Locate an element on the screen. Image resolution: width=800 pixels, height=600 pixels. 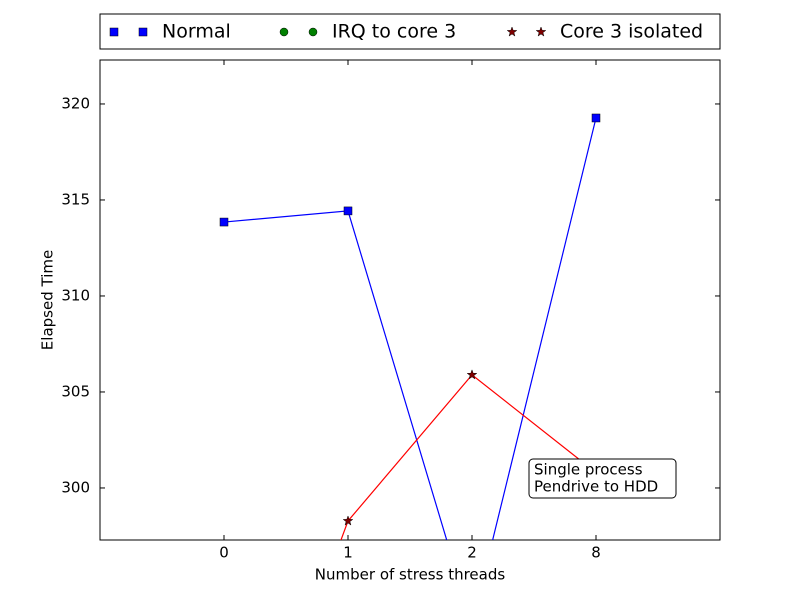
legend-item: Core 3 isolated is located at coordinates (604, 32).